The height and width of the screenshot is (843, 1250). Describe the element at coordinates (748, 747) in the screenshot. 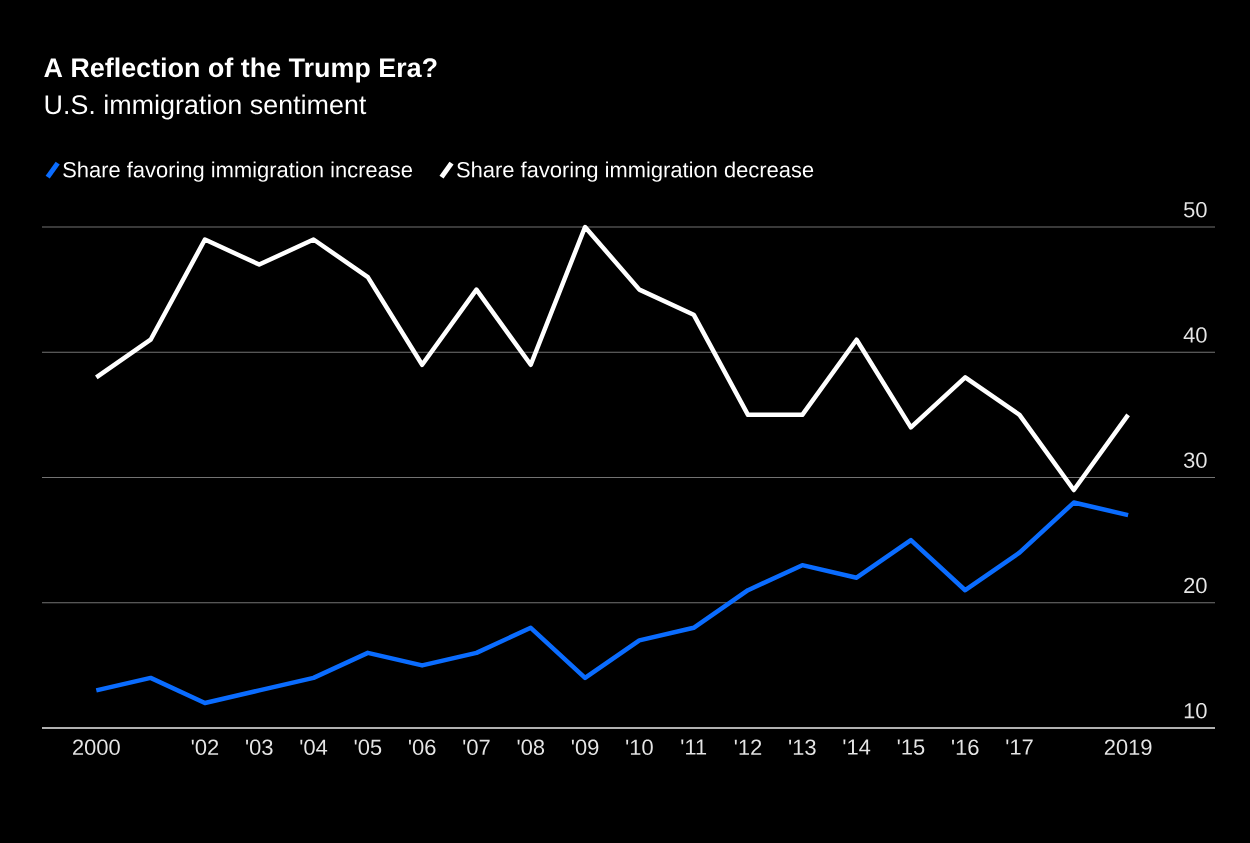

I see `x-tick-label: '12` at that location.